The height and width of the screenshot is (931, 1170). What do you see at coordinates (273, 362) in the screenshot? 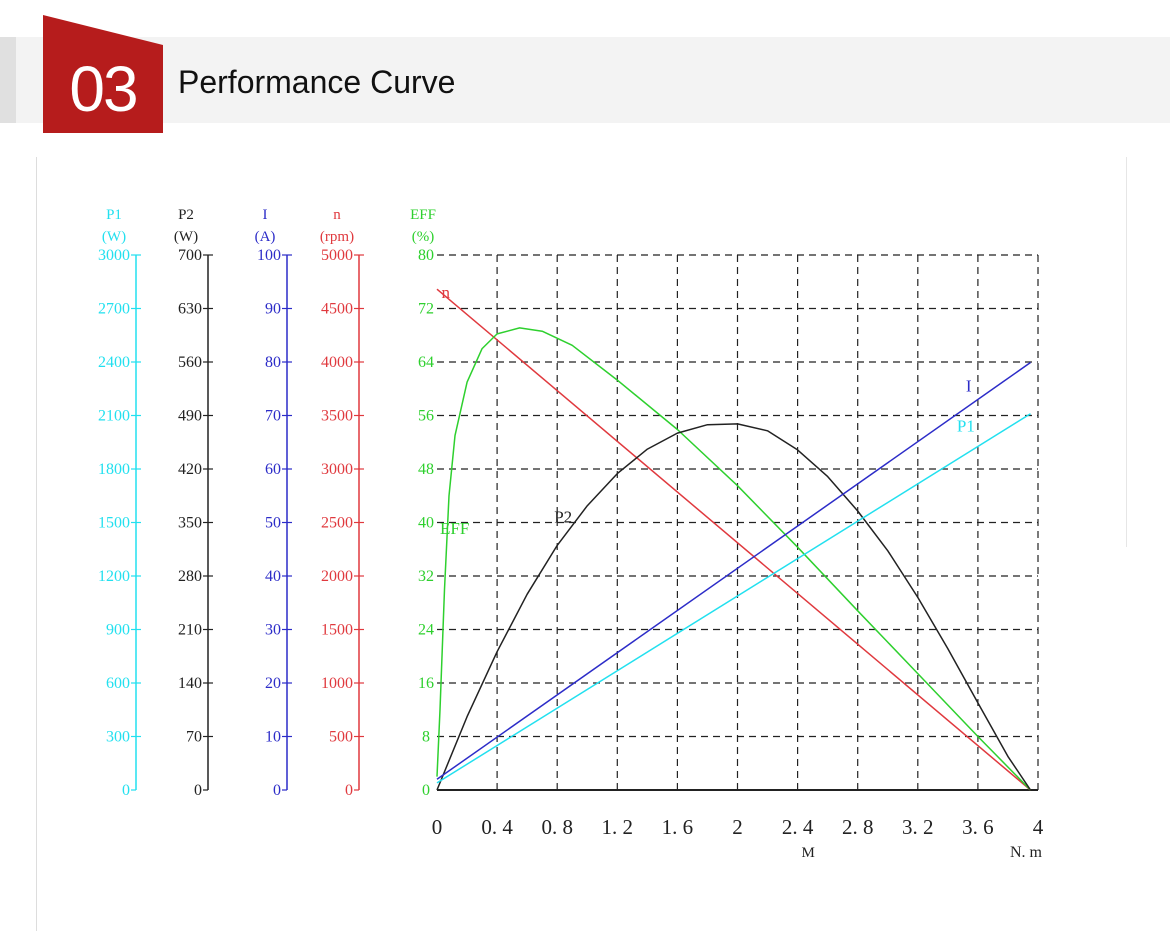
I see `y-tick-label-I: 80` at bounding box center [273, 362].